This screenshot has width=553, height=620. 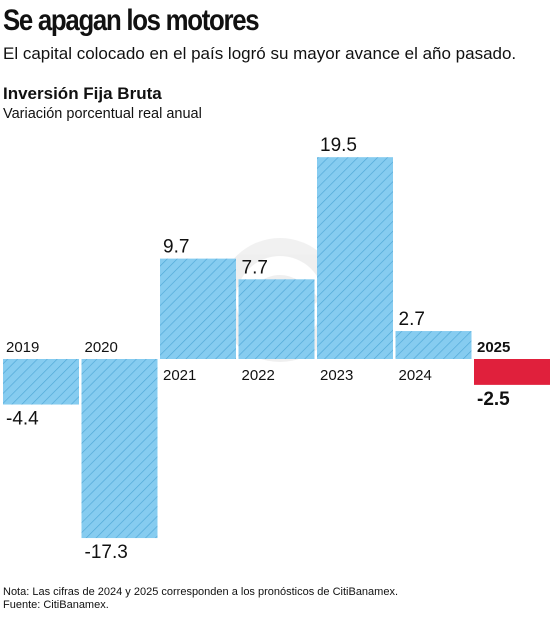 What do you see at coordinates (119, 449) in the screenshot?
I see `bar-2020` at bounding box center [119, 449].